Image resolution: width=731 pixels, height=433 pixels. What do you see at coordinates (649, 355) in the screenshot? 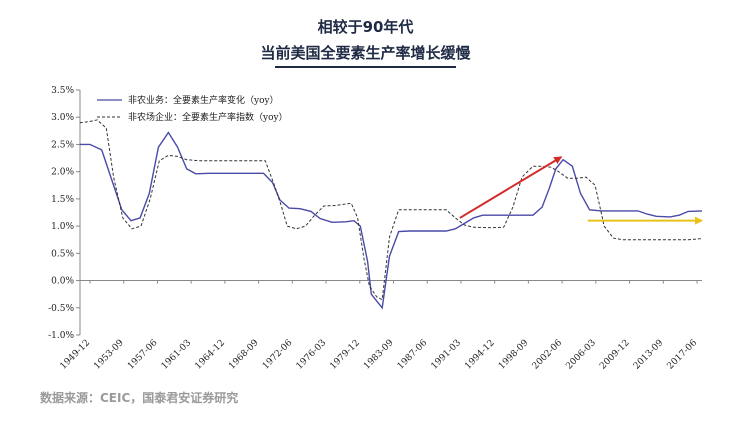
I see `x-tick-label: 2013-09` at bounding box center [649, 355].